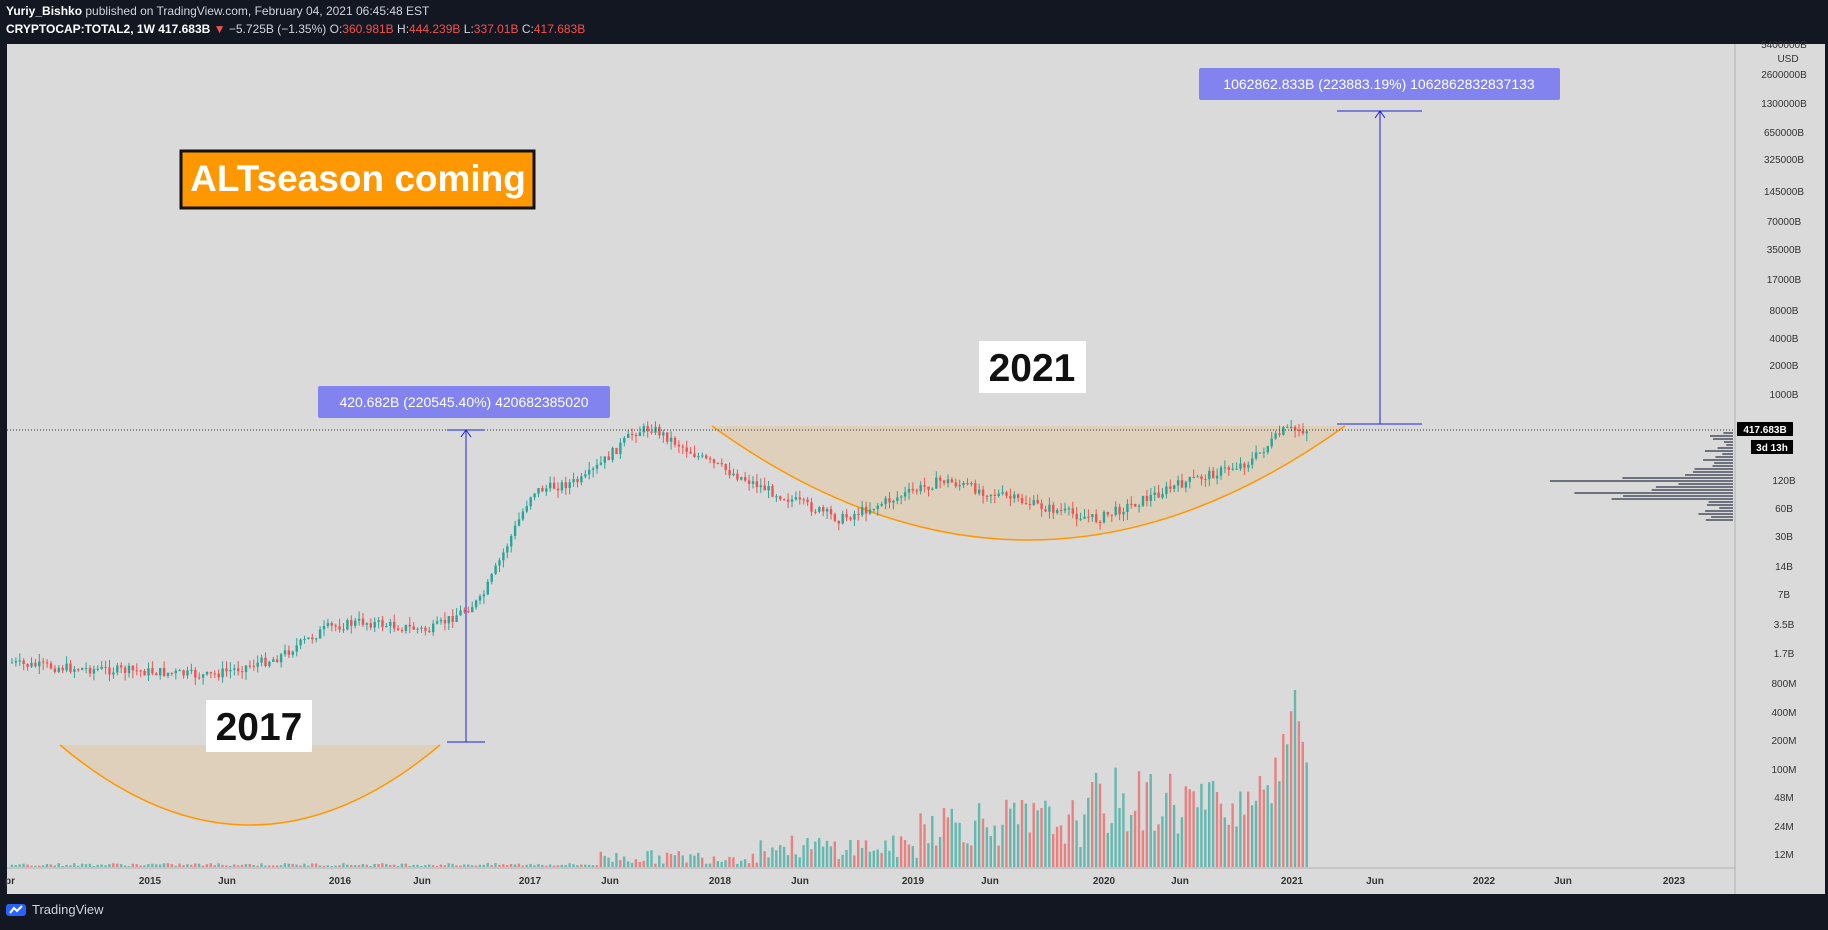 This screenshot has width=1828, height=930. Describe the element at coordinates (68, 909) in the screenshot. I see `tradingview-brand: TradingView` at that location.